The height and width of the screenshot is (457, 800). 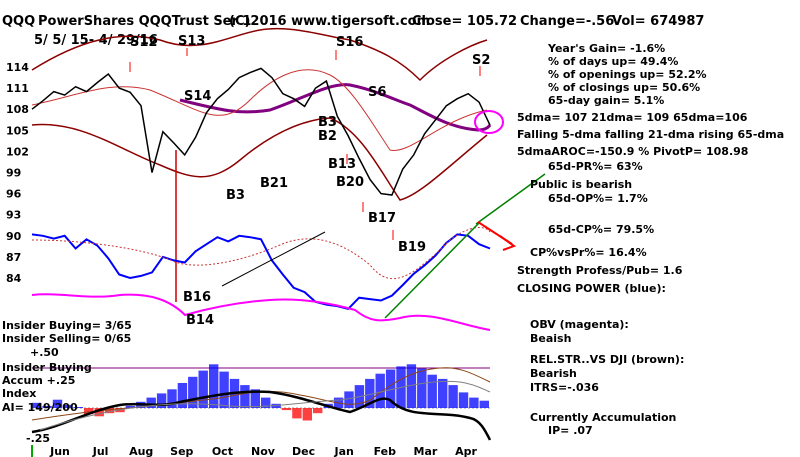 I want to click on accum-title-1: Insider Buying, so click(x=47, y=367).